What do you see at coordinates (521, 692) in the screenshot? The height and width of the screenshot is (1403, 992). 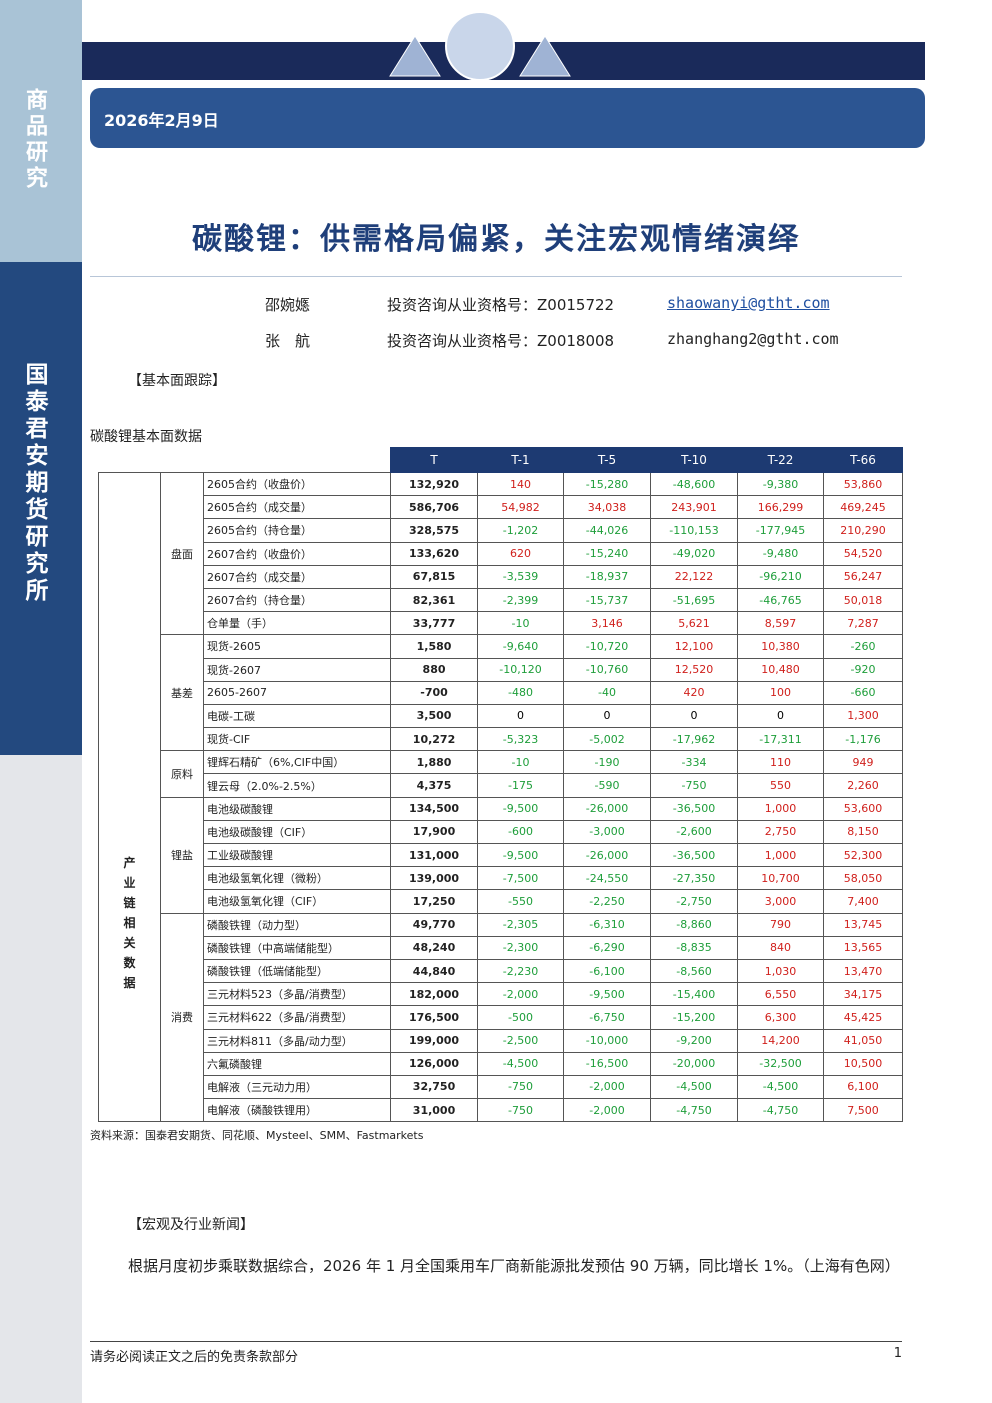 I see `cell-value: -480` at bounding box center [521, 692].